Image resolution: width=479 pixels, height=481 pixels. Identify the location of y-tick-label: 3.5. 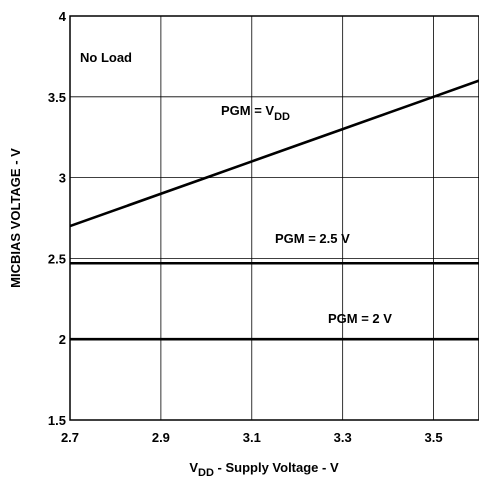
(57, 97).